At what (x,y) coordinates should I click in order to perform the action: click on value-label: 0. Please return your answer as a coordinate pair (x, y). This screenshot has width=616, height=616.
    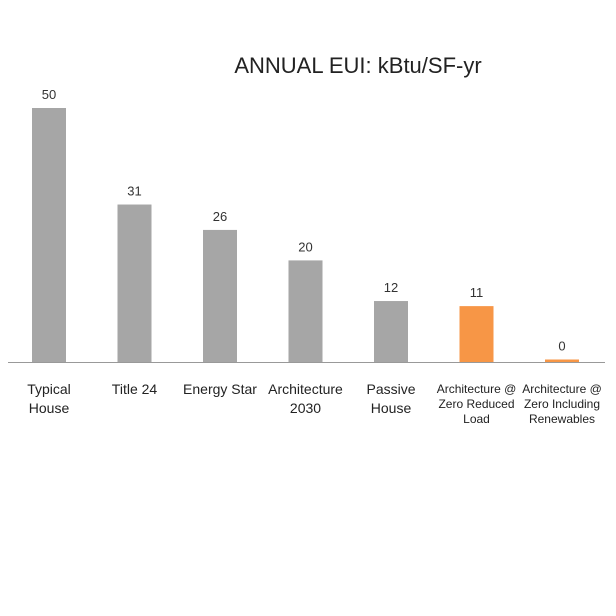
    Looking at the image, I should click on (561, 346).